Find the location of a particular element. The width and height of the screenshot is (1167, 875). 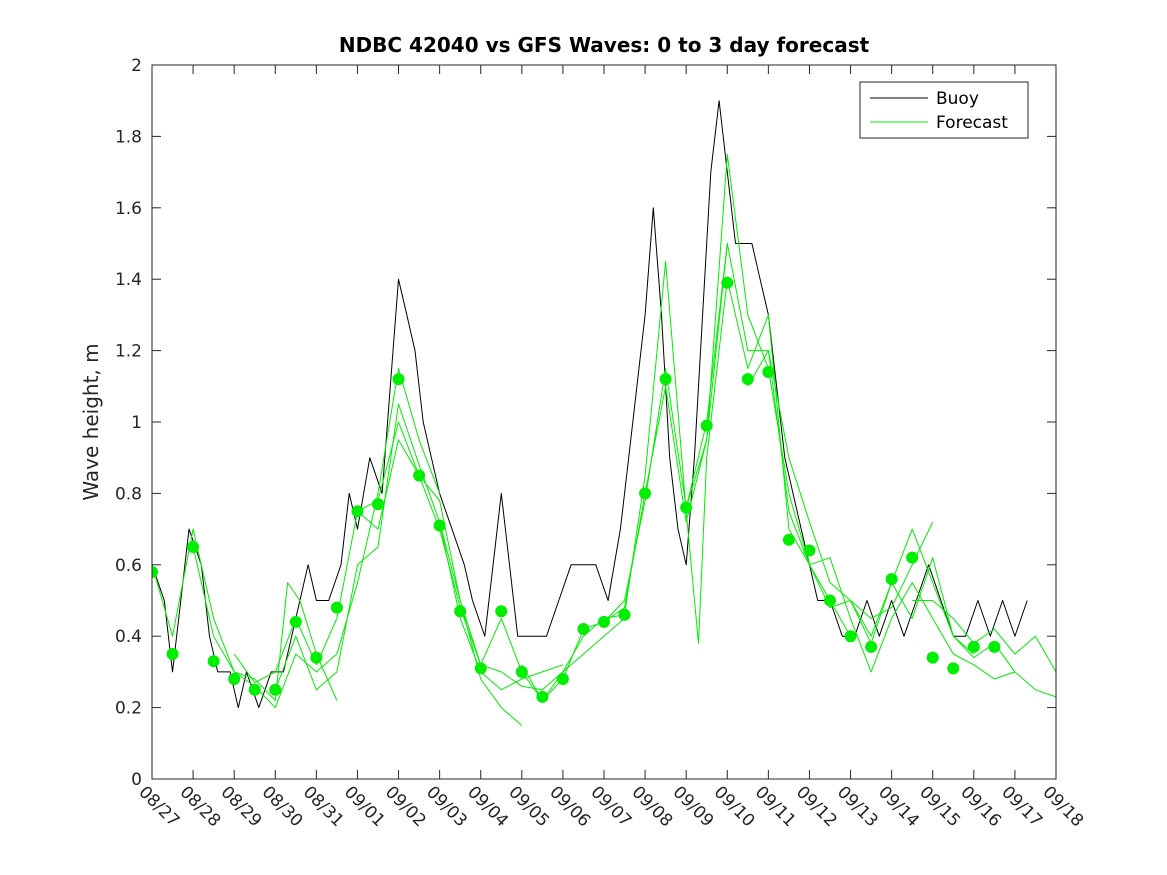

x-tick-label: 09/09 is located at coordinates (693, 806).